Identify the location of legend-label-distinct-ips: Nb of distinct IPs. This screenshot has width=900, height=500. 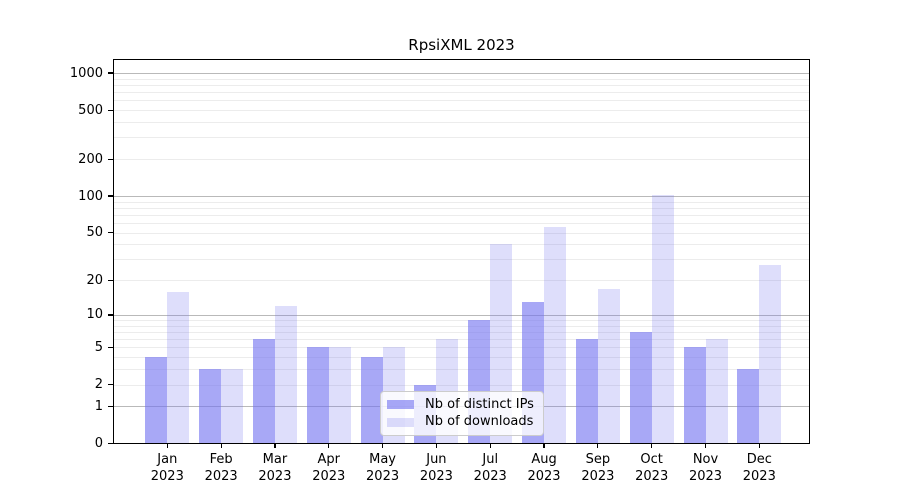
(479, 404).